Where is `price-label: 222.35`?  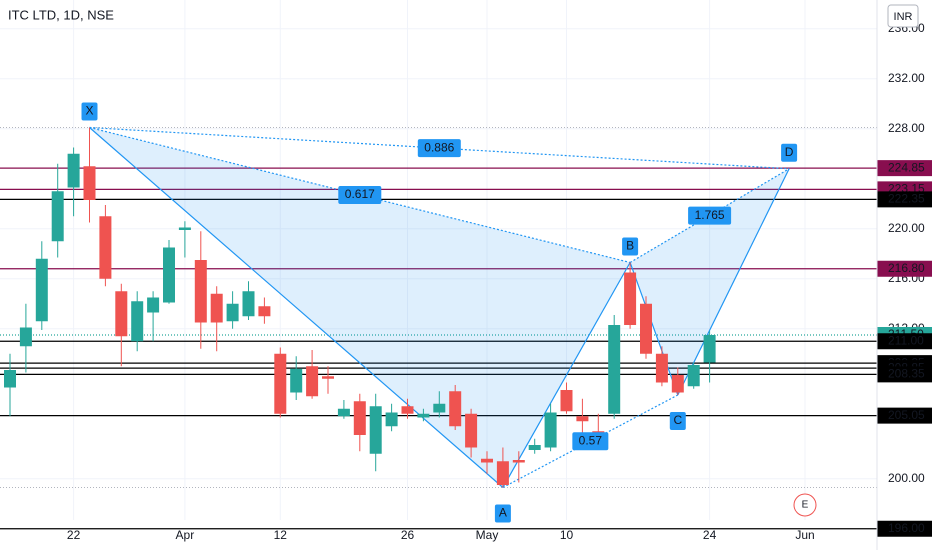 price-label: 222.35 is located at coordinates (906, 199).